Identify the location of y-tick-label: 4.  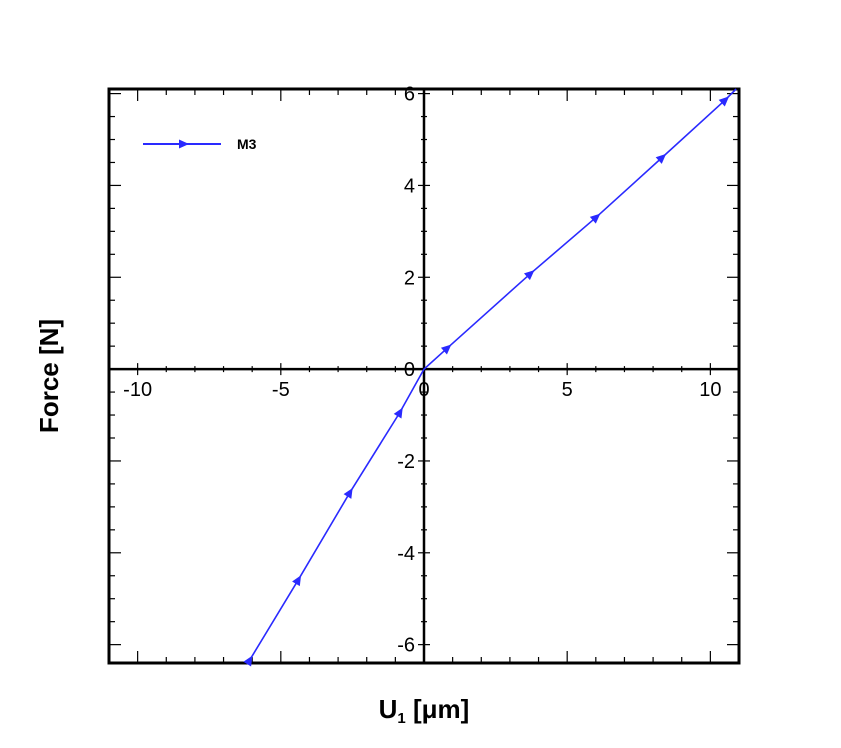
(409, 186).